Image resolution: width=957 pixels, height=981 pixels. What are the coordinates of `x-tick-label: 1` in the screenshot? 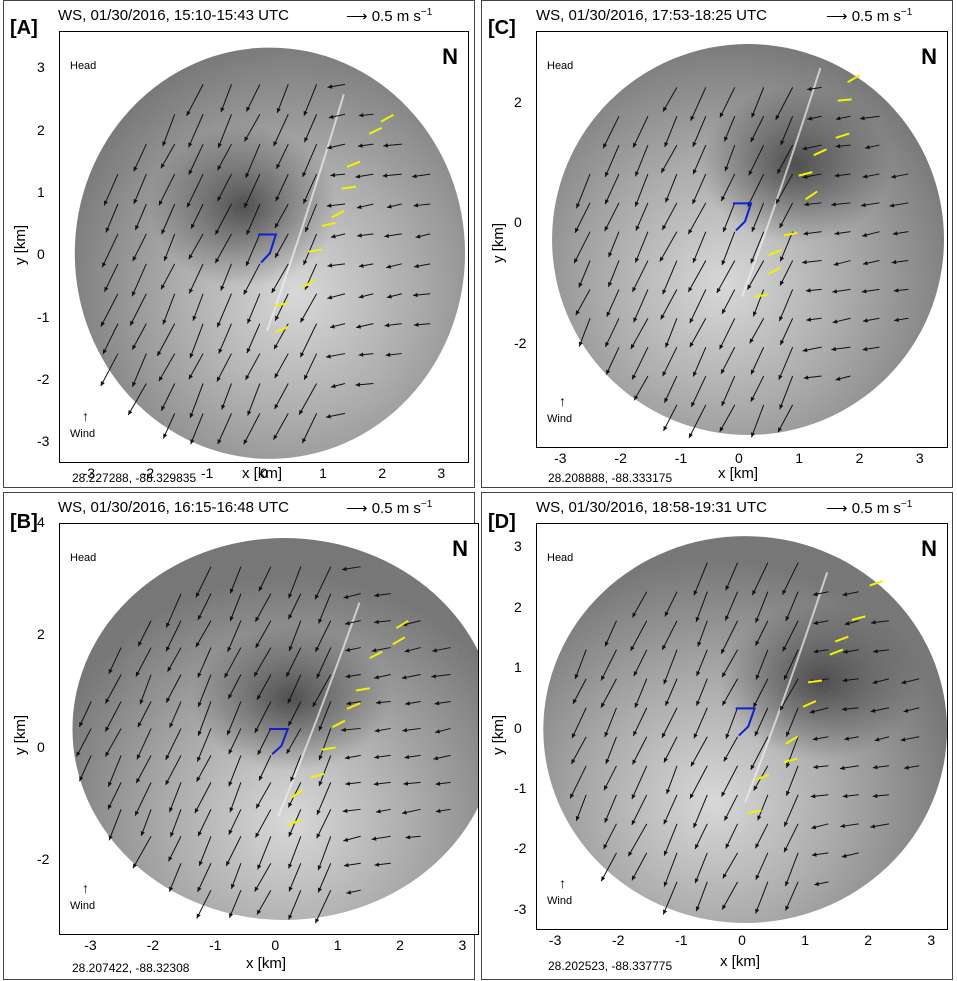 It's located at (799, 458).